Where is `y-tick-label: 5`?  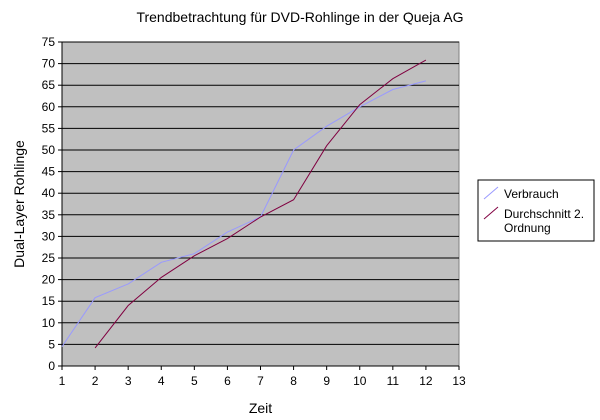 y-tick-label: 5 is located at coordinates (51, 344).